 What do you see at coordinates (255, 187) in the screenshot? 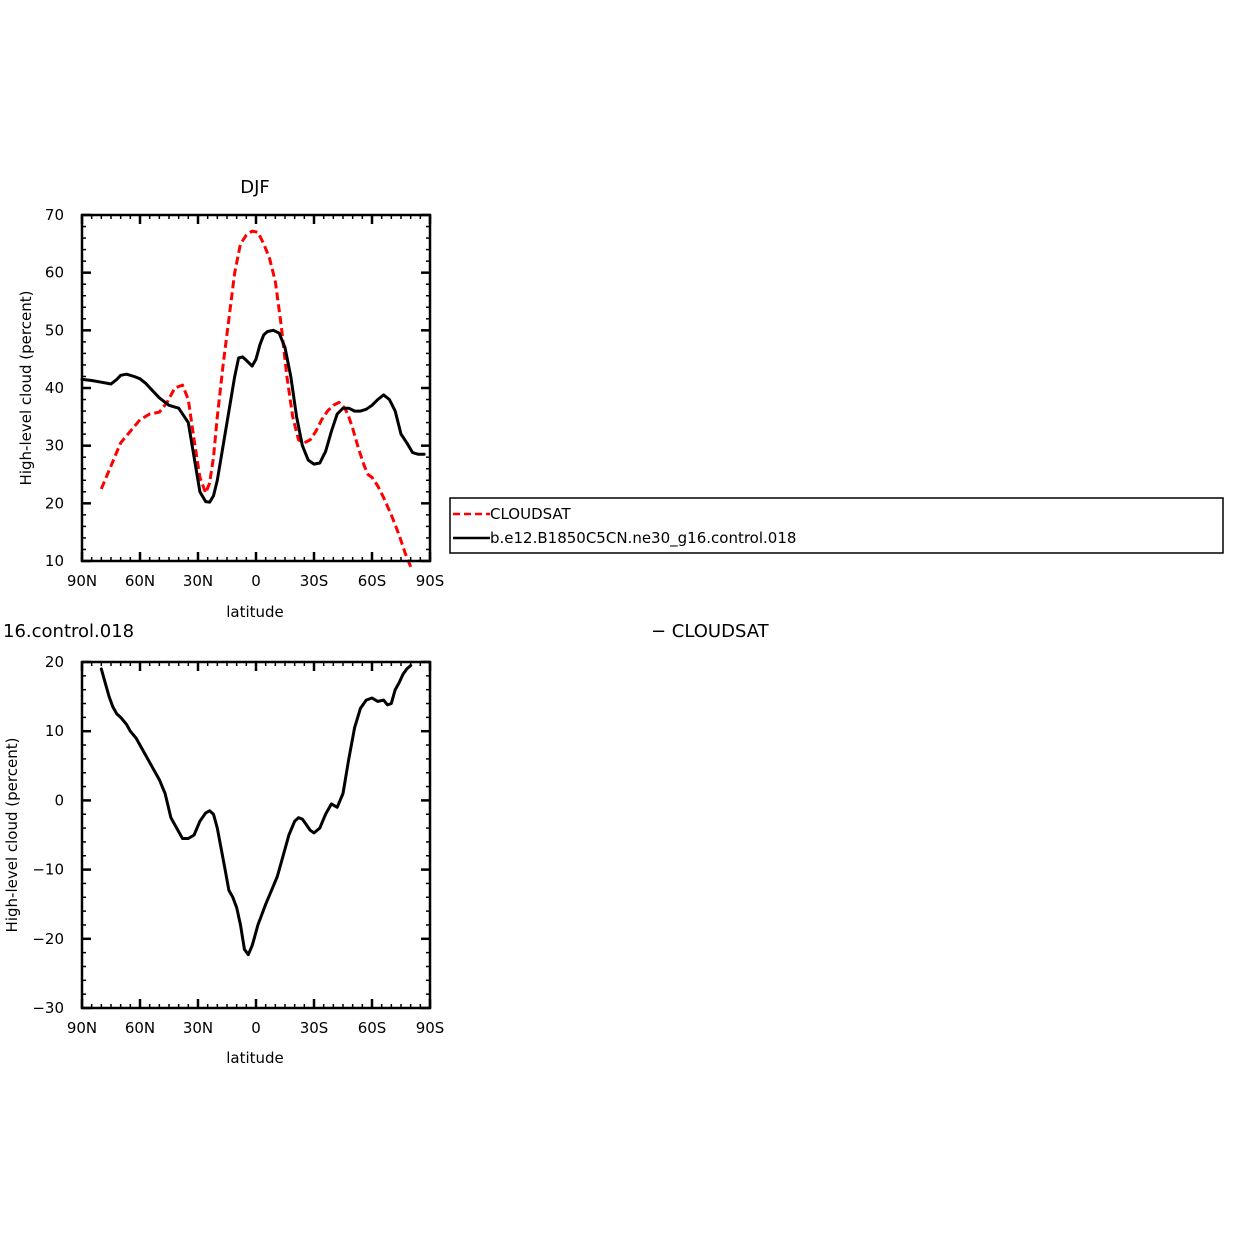
I see `panel-title: DJF` at bounding box center [255, 187].